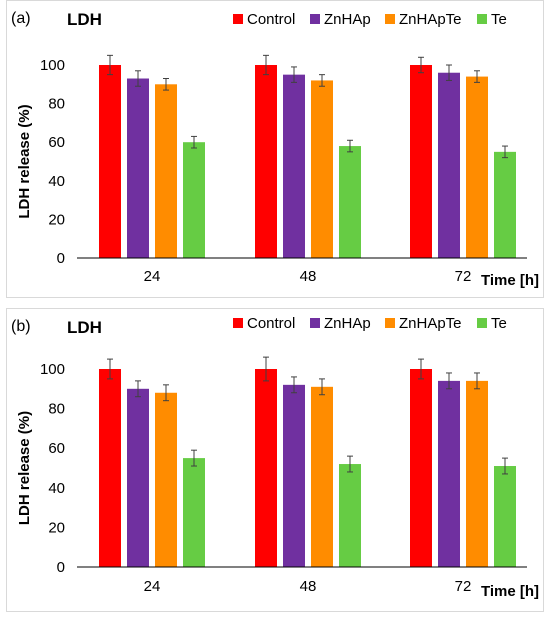 The width and height of the screenshot is (550, 618). I want to click on panel-label: (b), so click(21, 326).